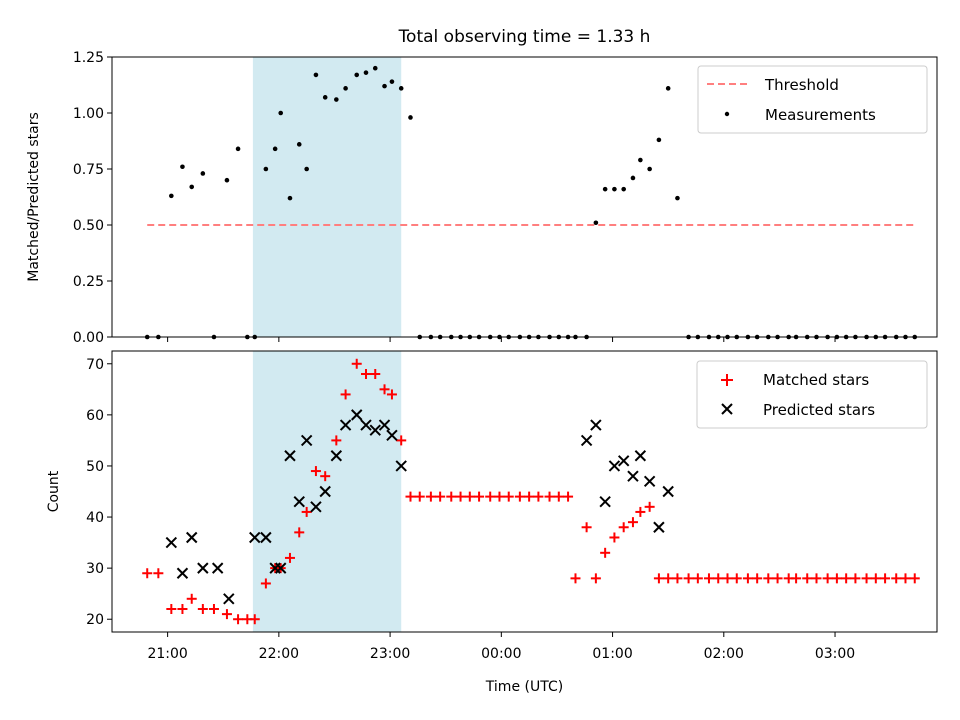 The image size is (960, 720). I want to click on y-tick-label: 30, so click(95, 569).